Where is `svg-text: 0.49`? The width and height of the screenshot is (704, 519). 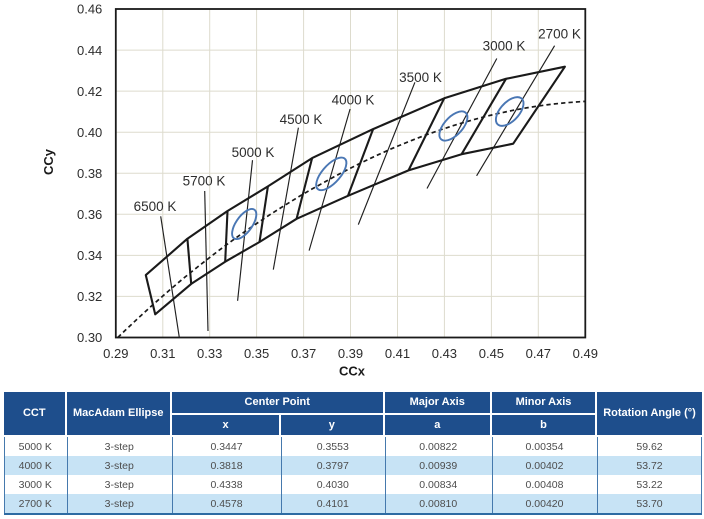
svg-text: 0.49 is located at coordinates (585, 353).